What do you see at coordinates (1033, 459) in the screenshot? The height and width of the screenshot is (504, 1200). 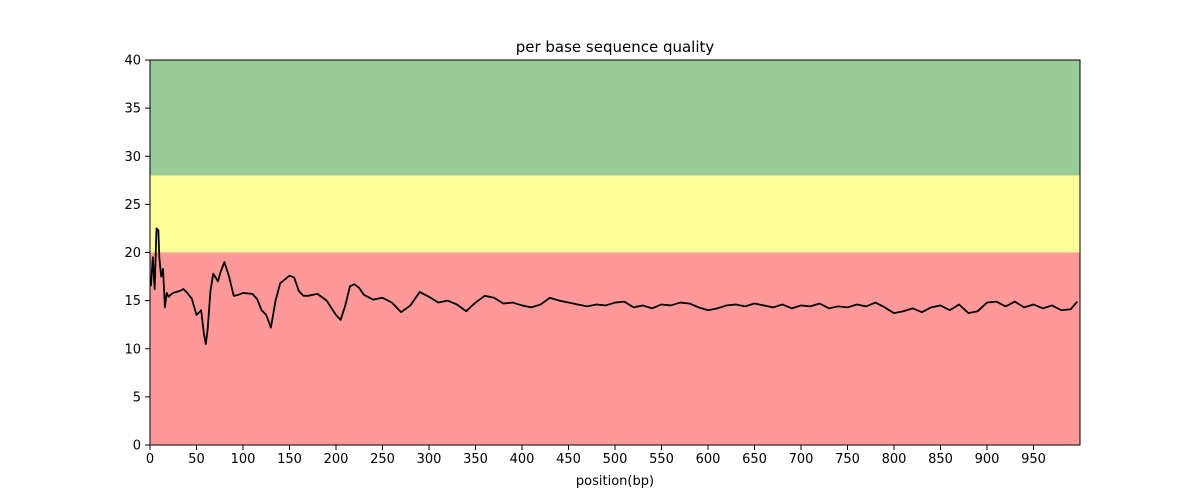 I see `x-tick-label: 950` at bounding box center [1033, 459].